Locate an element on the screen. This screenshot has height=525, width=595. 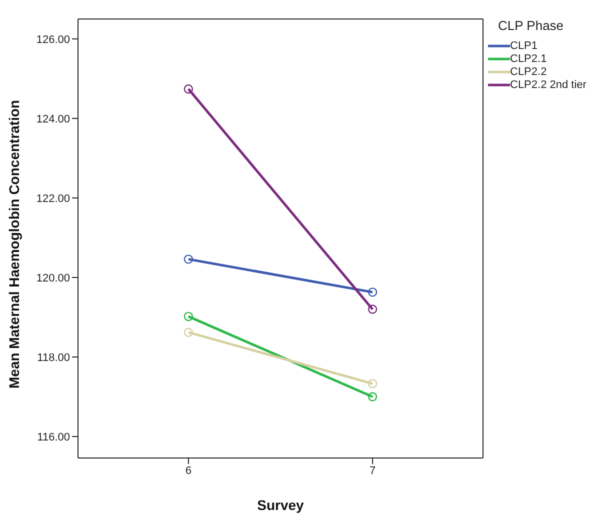
legend-label: CLP2.2 2nd tier is located at coordinates (548, 84).